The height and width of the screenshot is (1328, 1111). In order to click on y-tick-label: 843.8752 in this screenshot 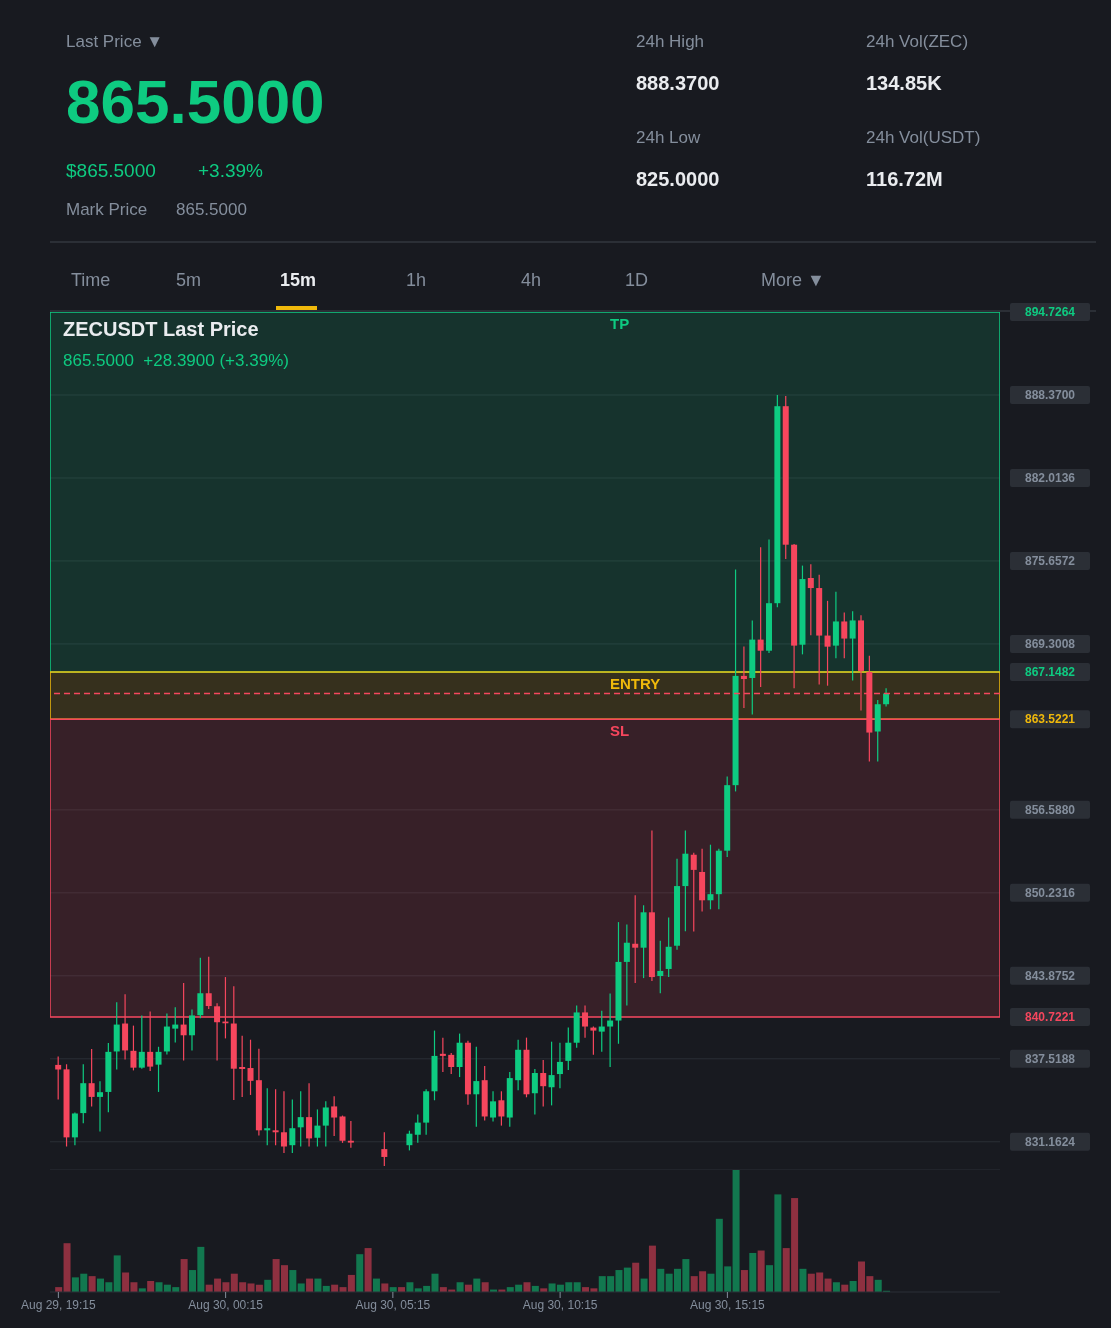, I will do `click(1050, 975)`.